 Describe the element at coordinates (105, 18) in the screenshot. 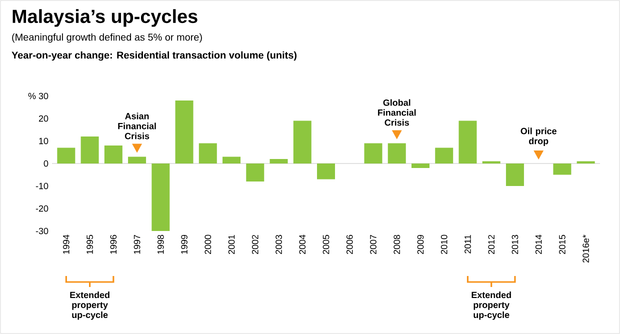

I see `chart-title: Malaysia’s up-cycles` at that location.